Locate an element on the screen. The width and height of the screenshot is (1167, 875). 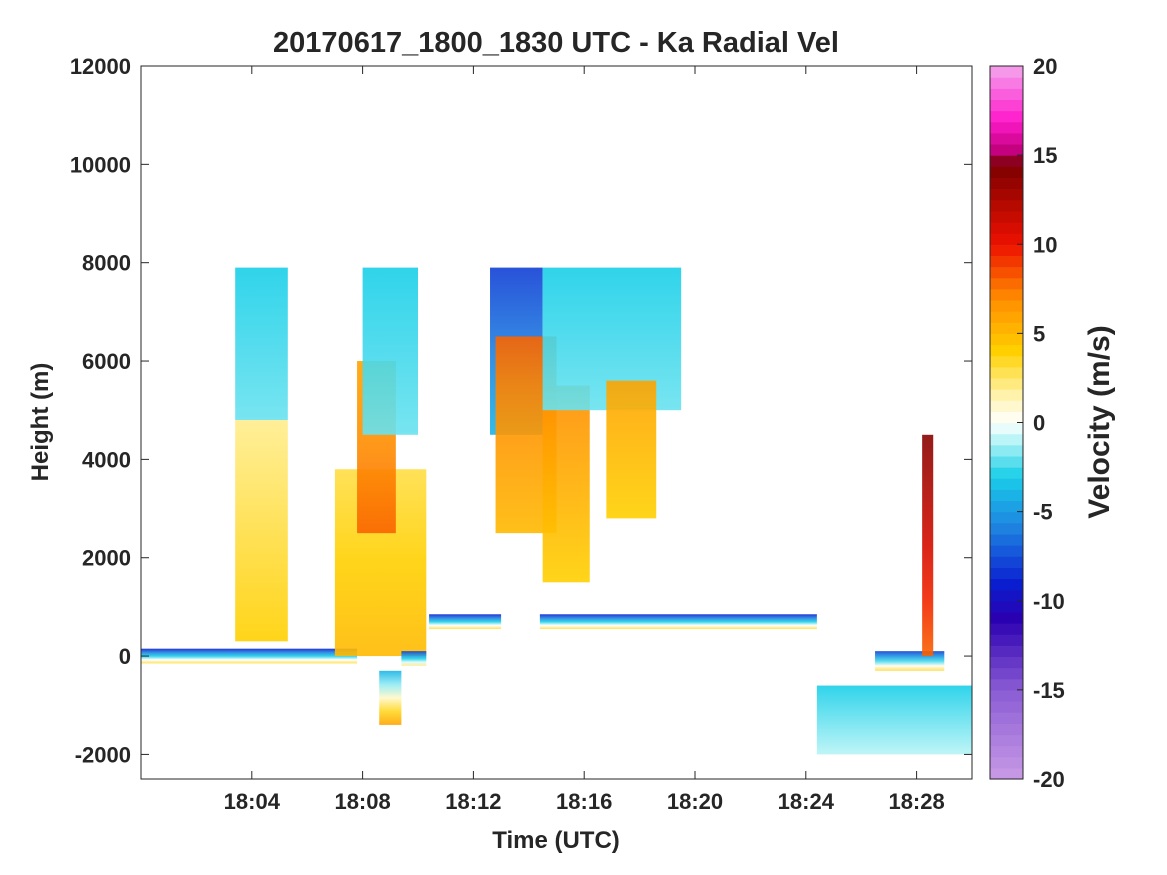
y-tick-label: 2000 is located at coordinates (106, 558).